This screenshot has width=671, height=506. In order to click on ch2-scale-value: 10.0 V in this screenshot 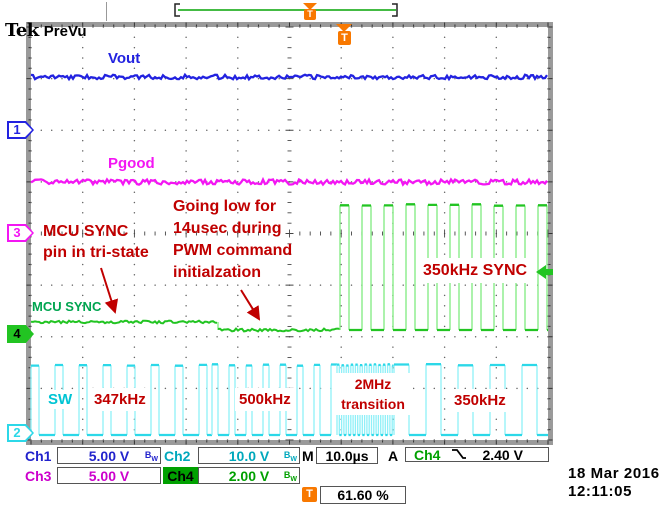, I will do `click(249, 455)`.